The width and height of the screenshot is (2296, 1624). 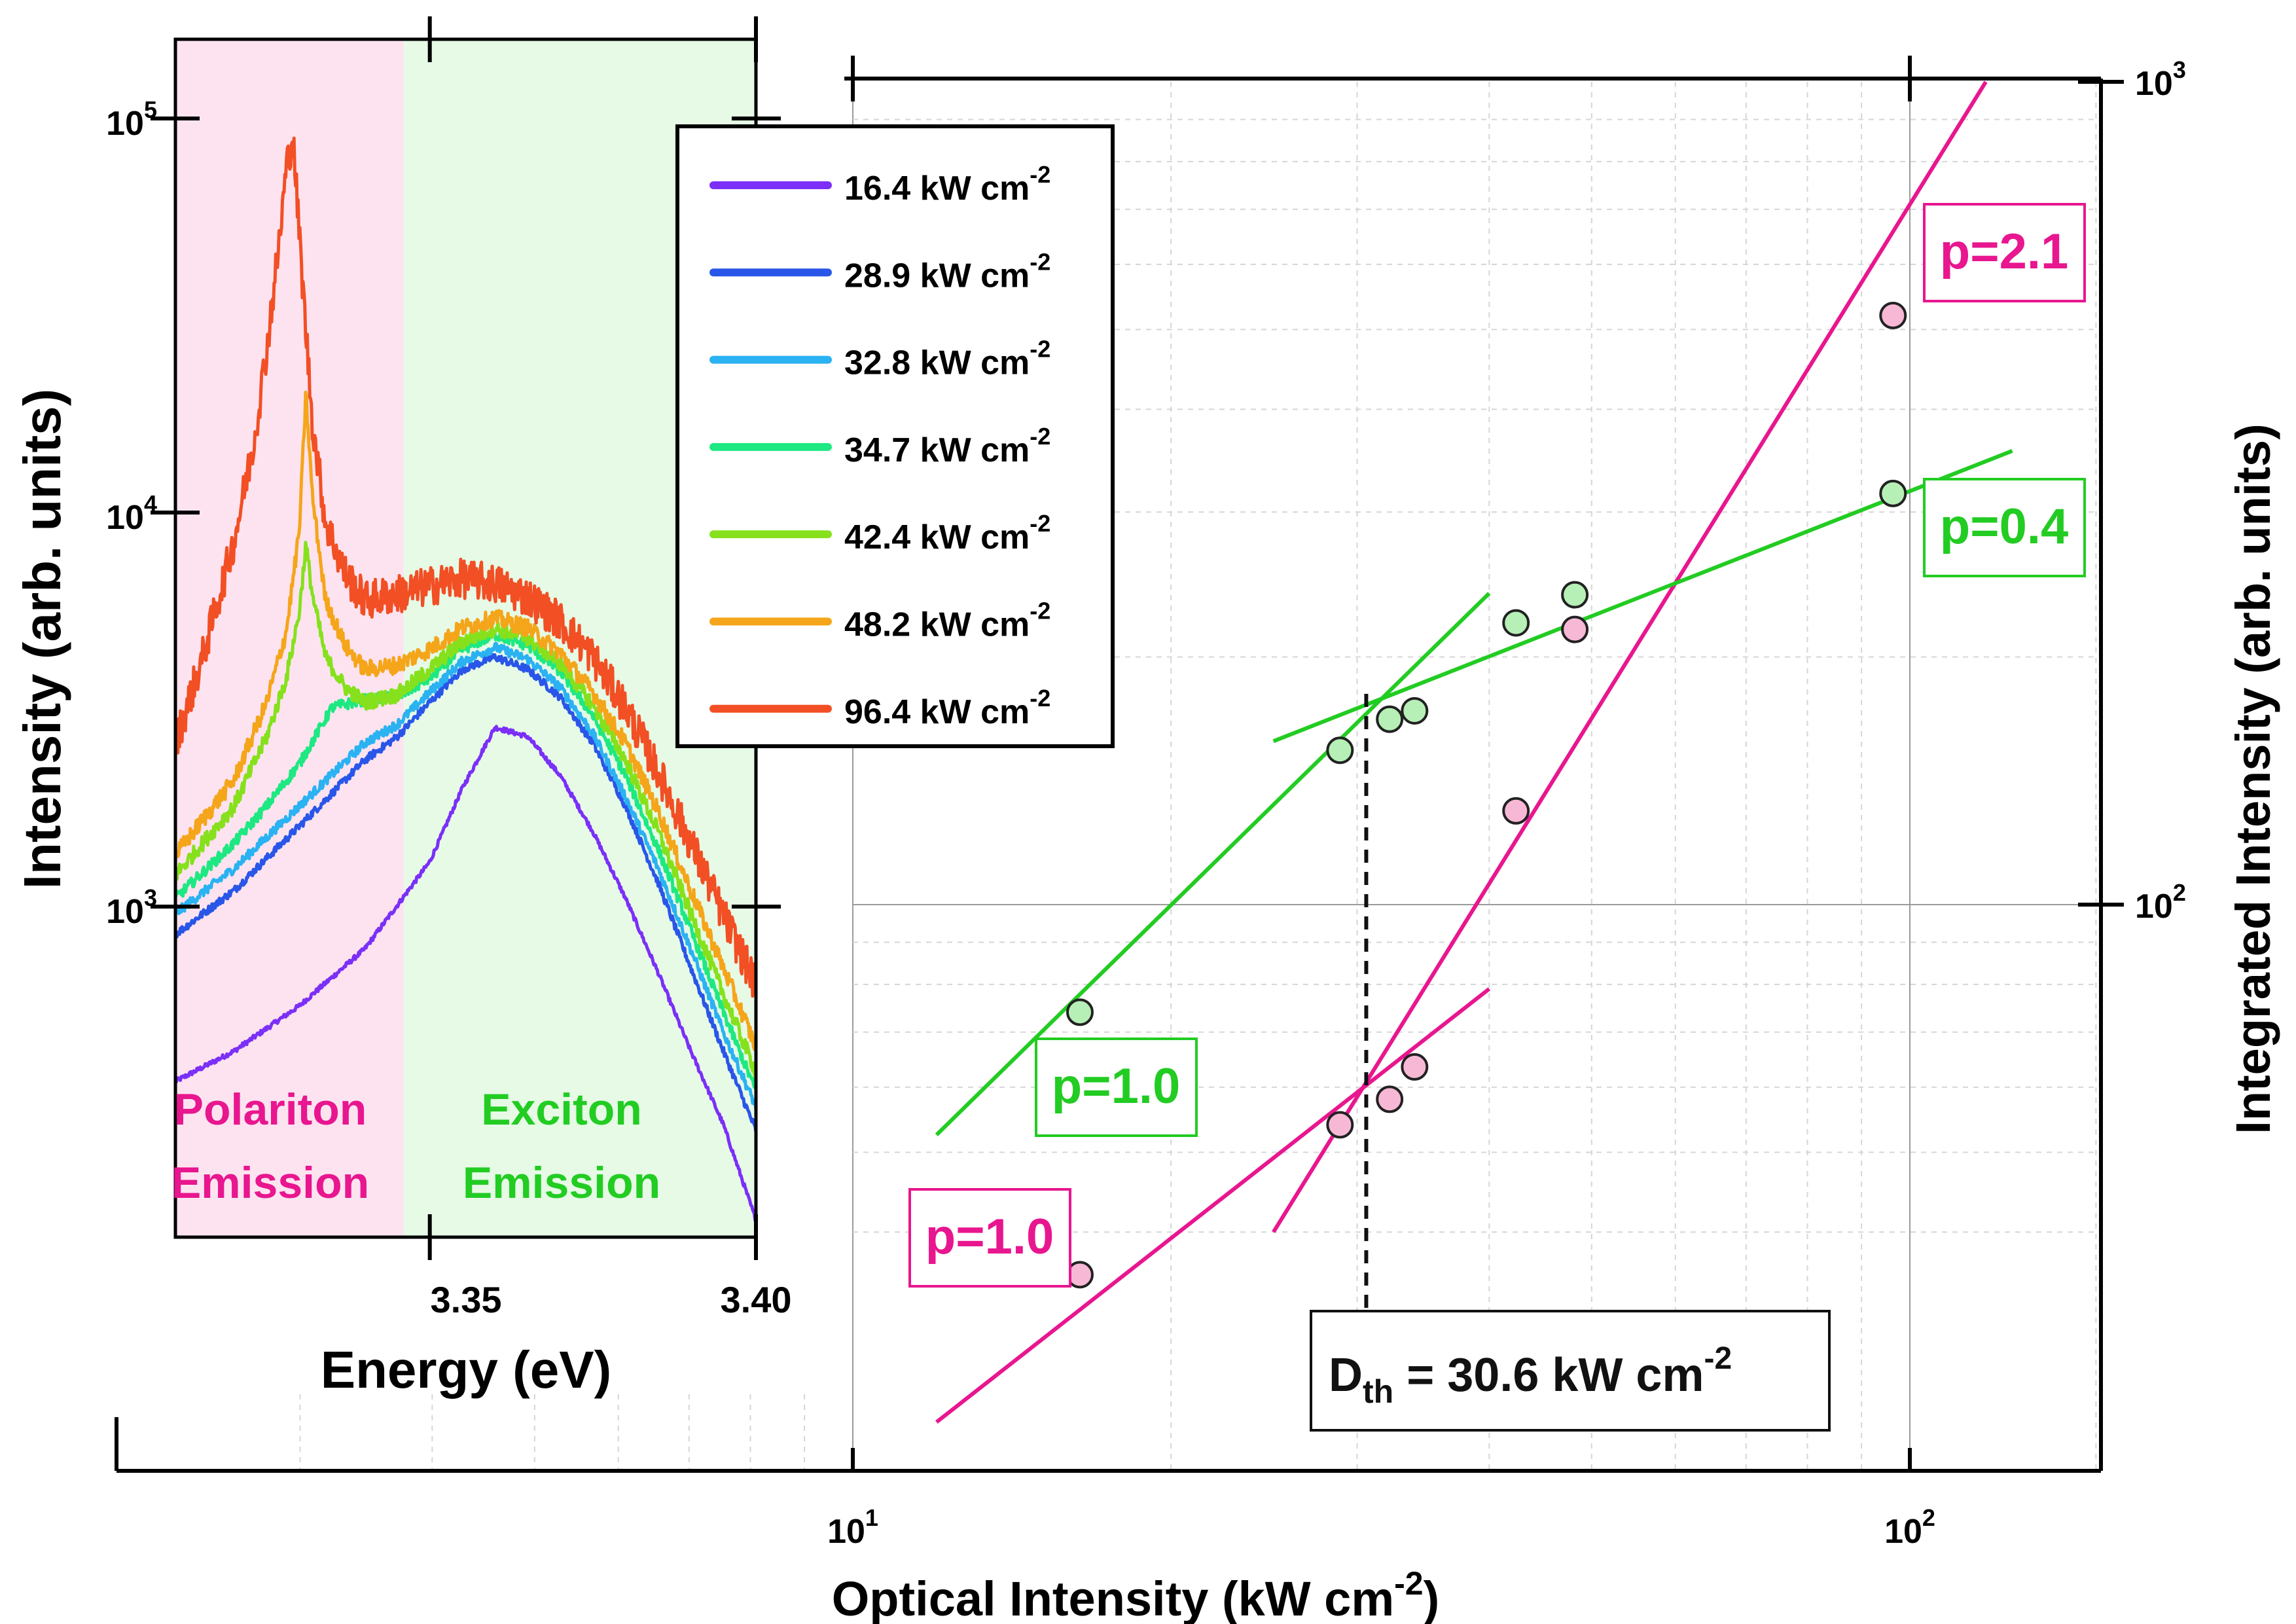 I want to click on legend-label: 96.4 kW cm-2, so click(x=947, y=708).